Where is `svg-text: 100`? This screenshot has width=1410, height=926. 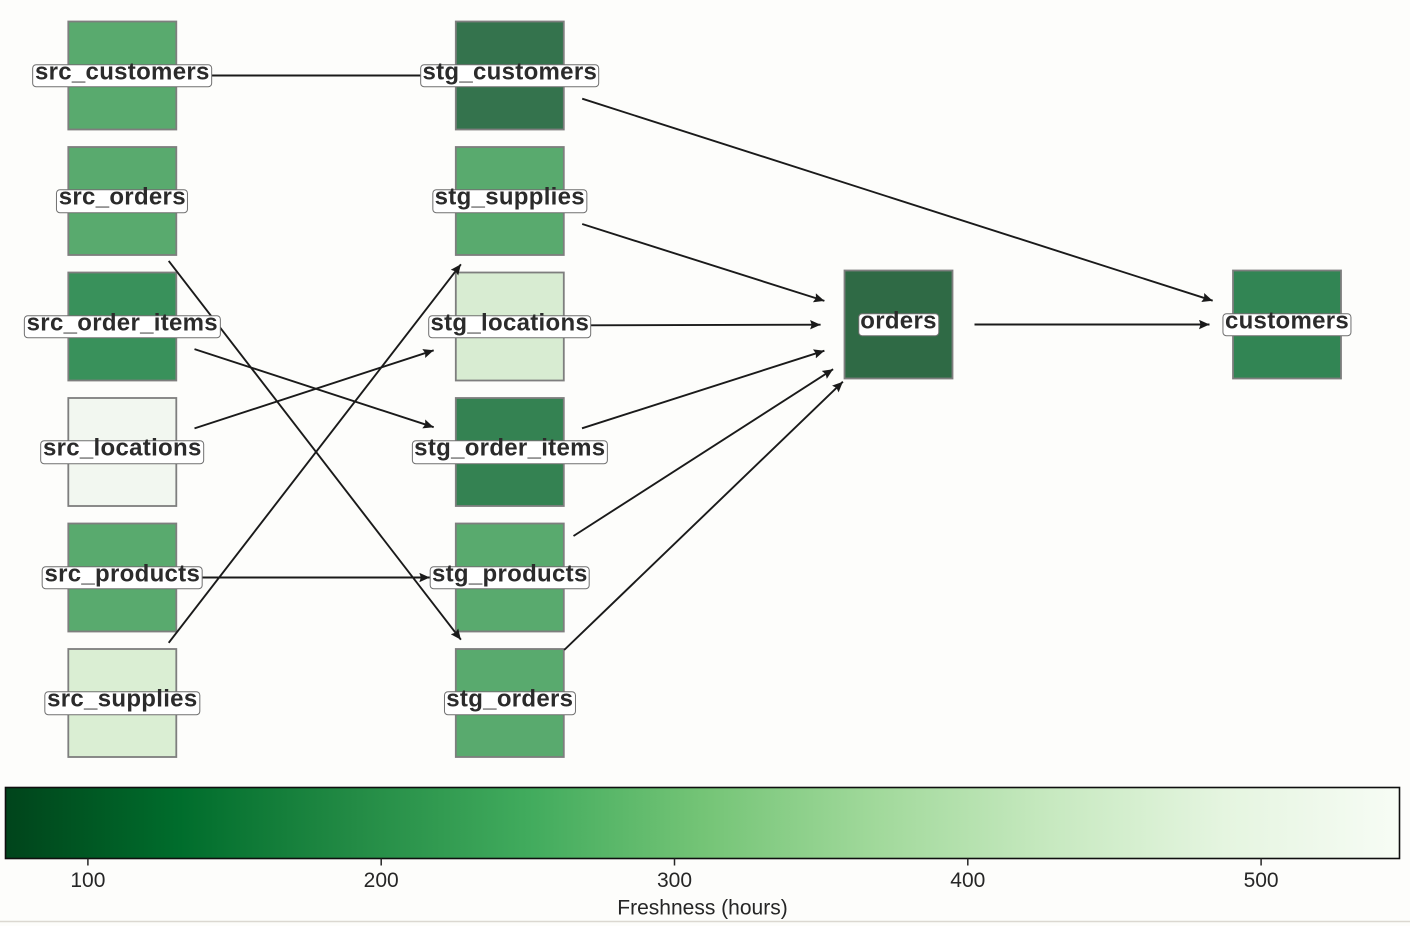
svg-text: 100 is located at coordinates (87, 880).